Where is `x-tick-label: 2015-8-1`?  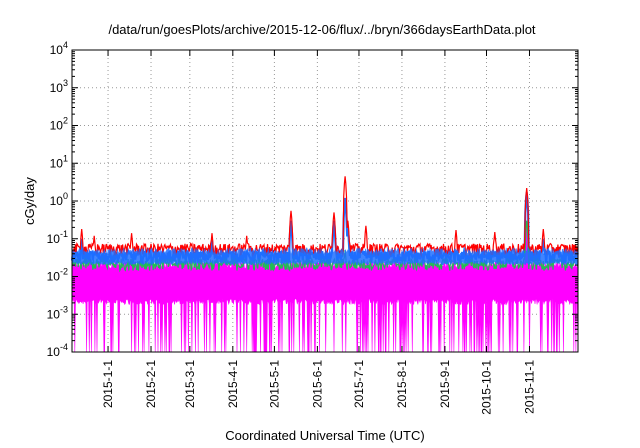 x-tick-label: 2015-8-1 is located at coordinates (402, 384).